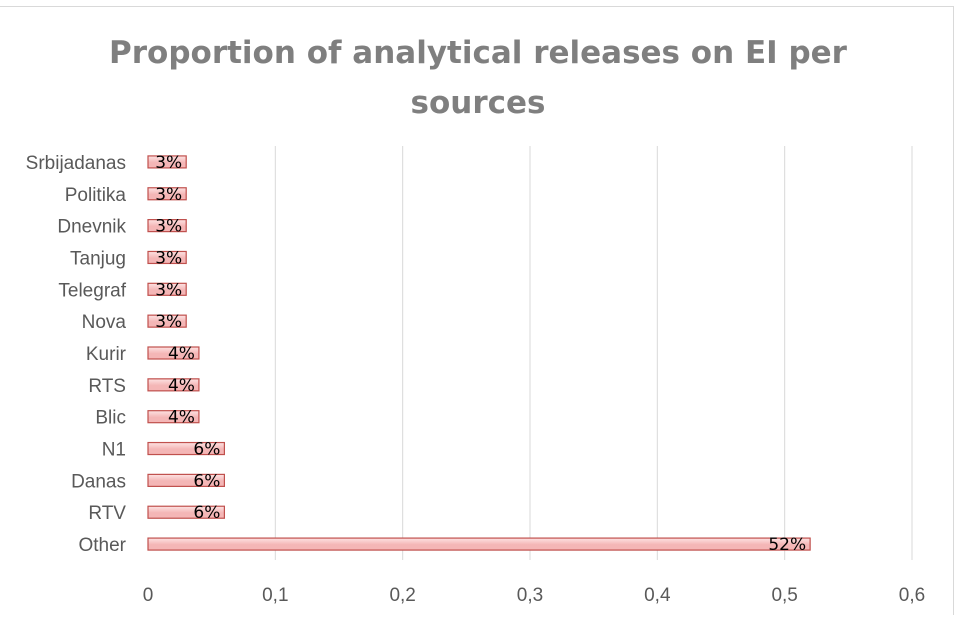  I want to click on category-label: RTV, so click(107, 513).